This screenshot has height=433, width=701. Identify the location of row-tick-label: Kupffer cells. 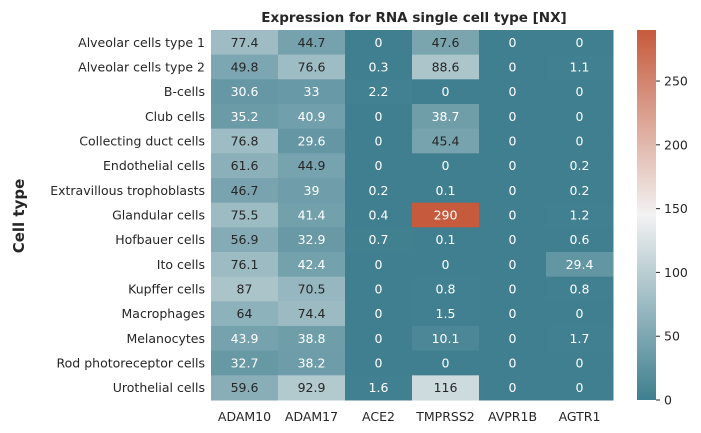
(166, 289).